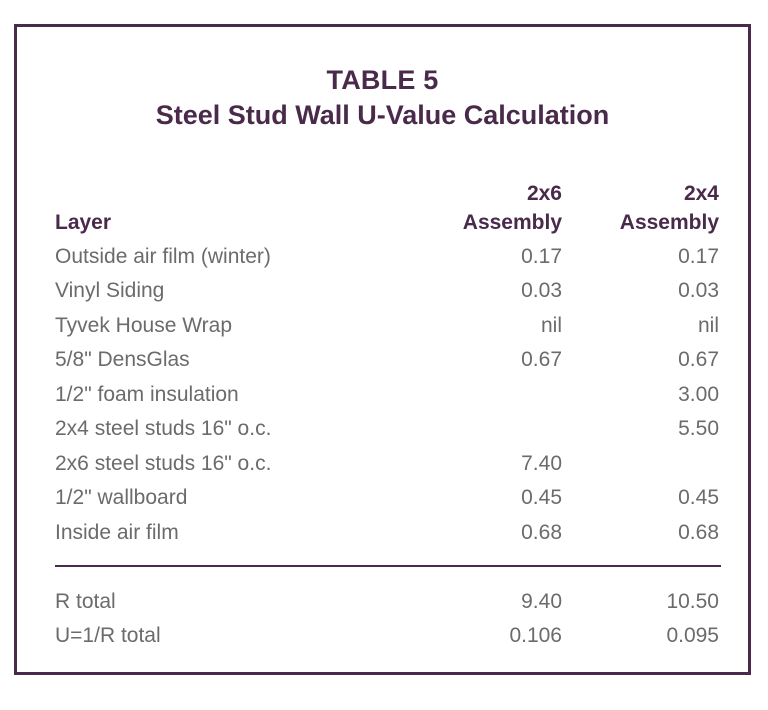 This screenshot has height=710, width=768. Describe the element at coordinates (382, 291) in the screenshot. I see `table-row: Vinyl Siding 0.03 0.03` at that location.